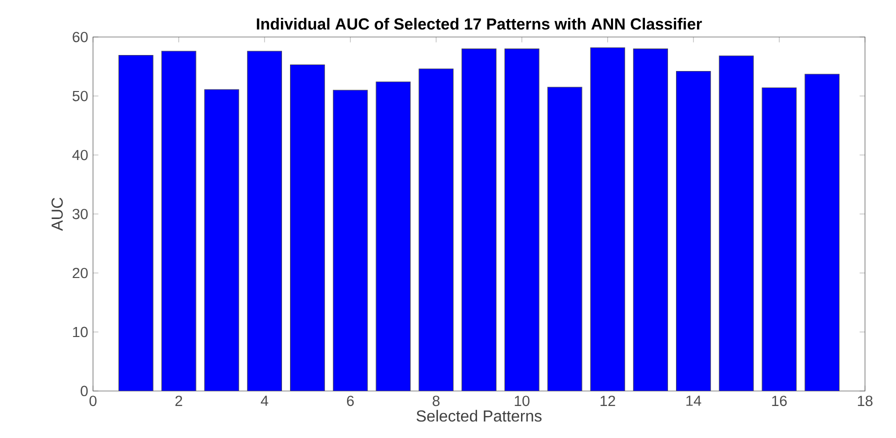  Describe the element at coordinates (84, 391) in the screenshot. I see `y-tick-label: 0` at that location.